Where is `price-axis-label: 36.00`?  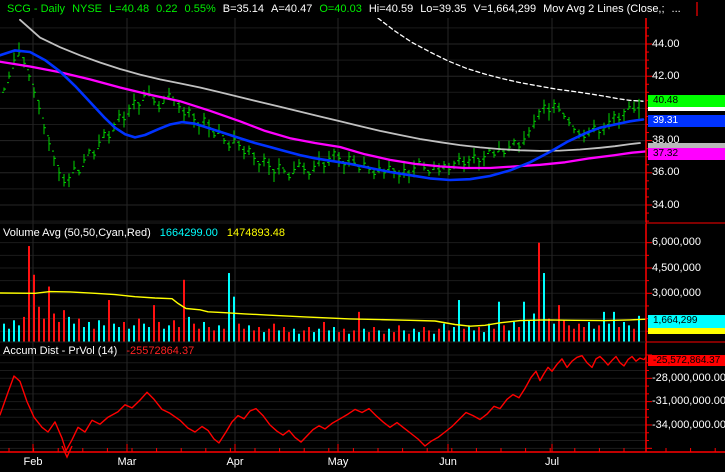
price-axis-label: 36.00 is located at coordinates (666, 172).